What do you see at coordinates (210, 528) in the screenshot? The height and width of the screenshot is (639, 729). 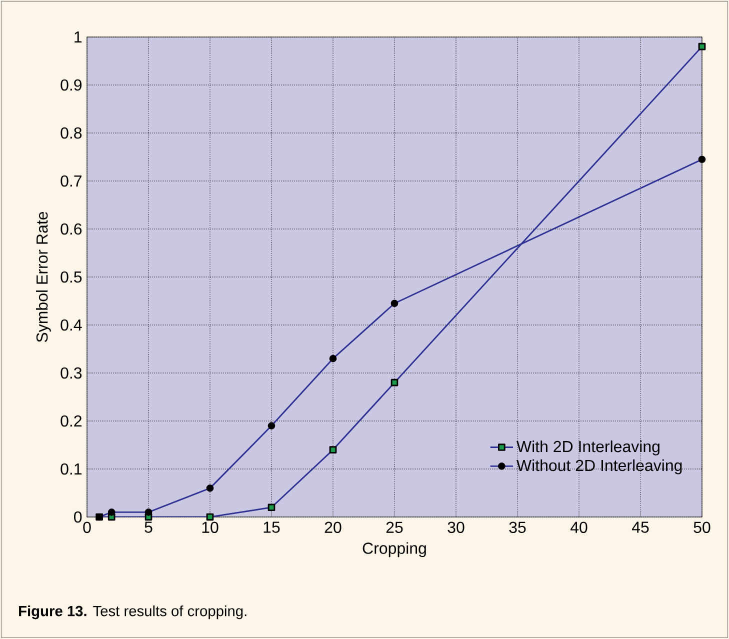 I see `x-tick-label: 10` at bounding box center [210, 528].